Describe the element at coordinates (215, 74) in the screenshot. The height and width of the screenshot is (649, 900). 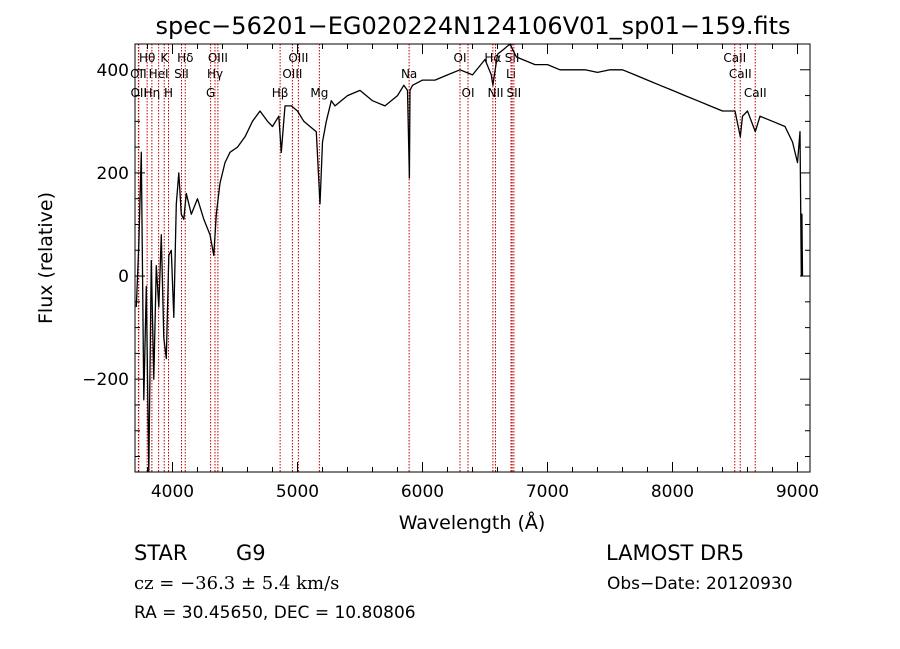
I see `line-label: Hγ` at that location.